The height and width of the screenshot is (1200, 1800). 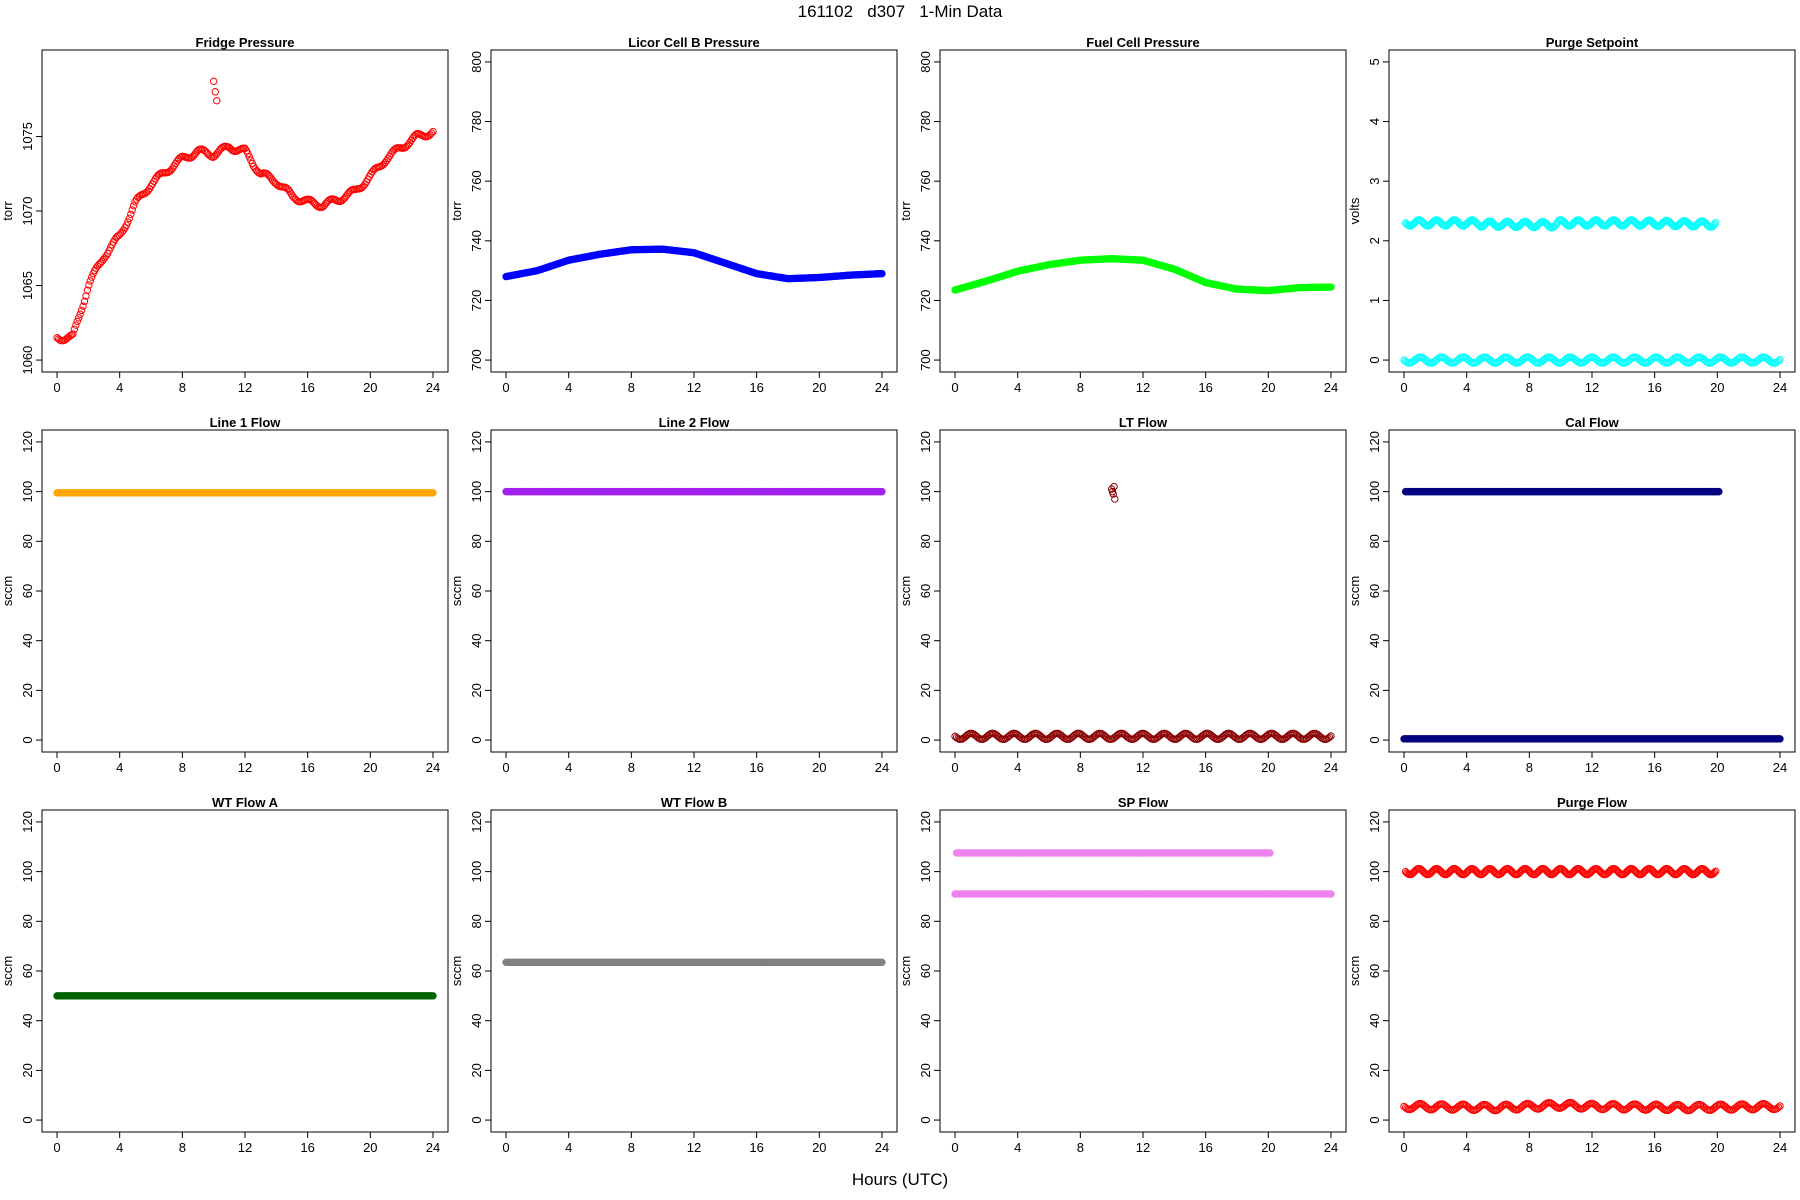 I want to click on chart-title: Purge Setpoint, so click(x=1592, y=42).